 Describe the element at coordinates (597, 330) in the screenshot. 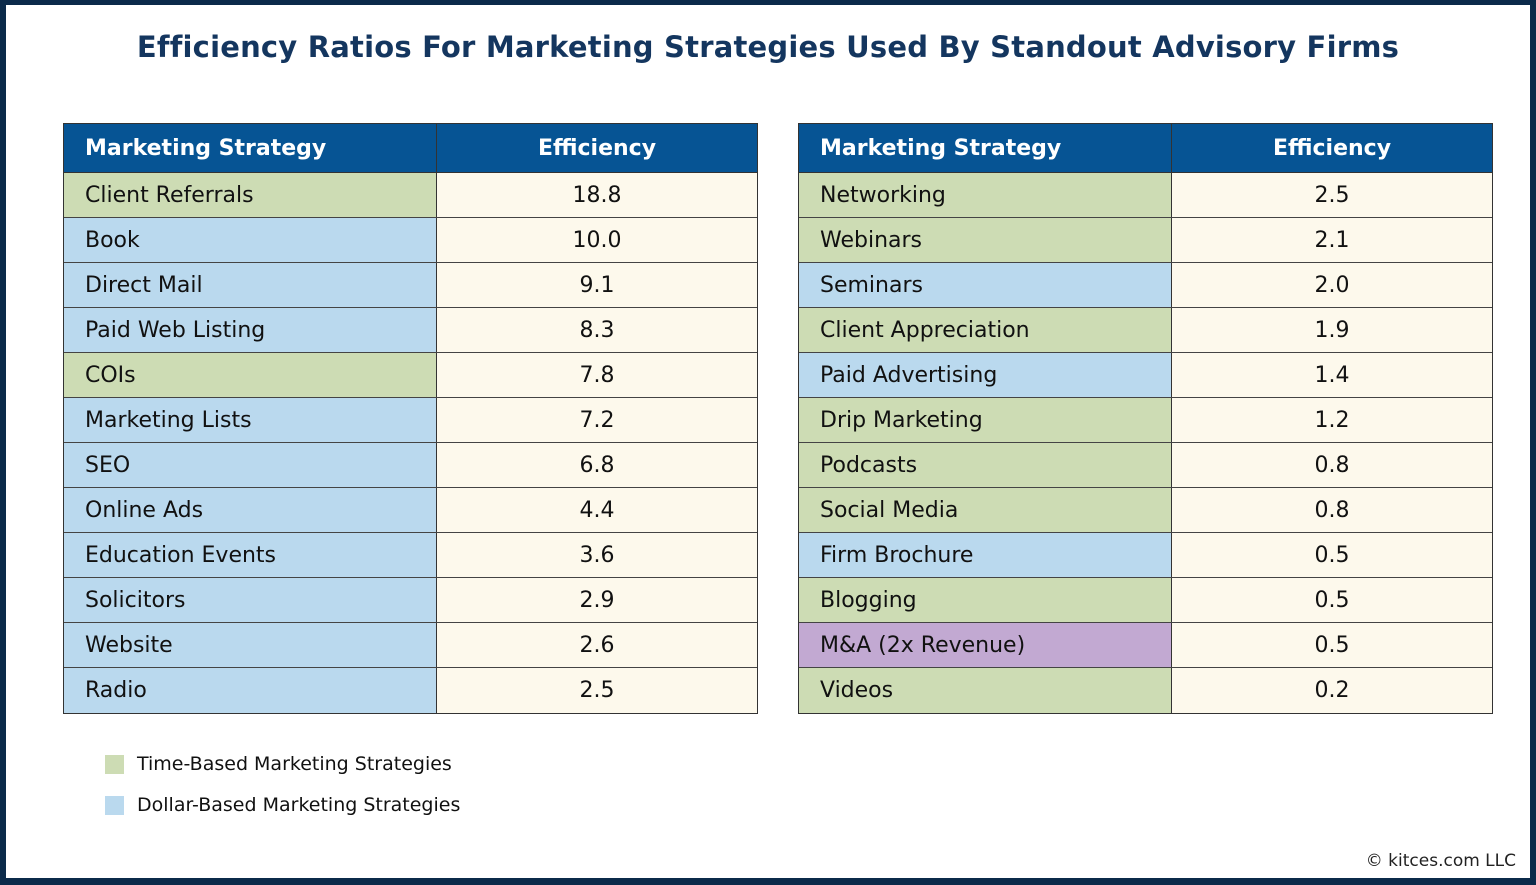

I see `efficiency-cell: 8.3` at that location.